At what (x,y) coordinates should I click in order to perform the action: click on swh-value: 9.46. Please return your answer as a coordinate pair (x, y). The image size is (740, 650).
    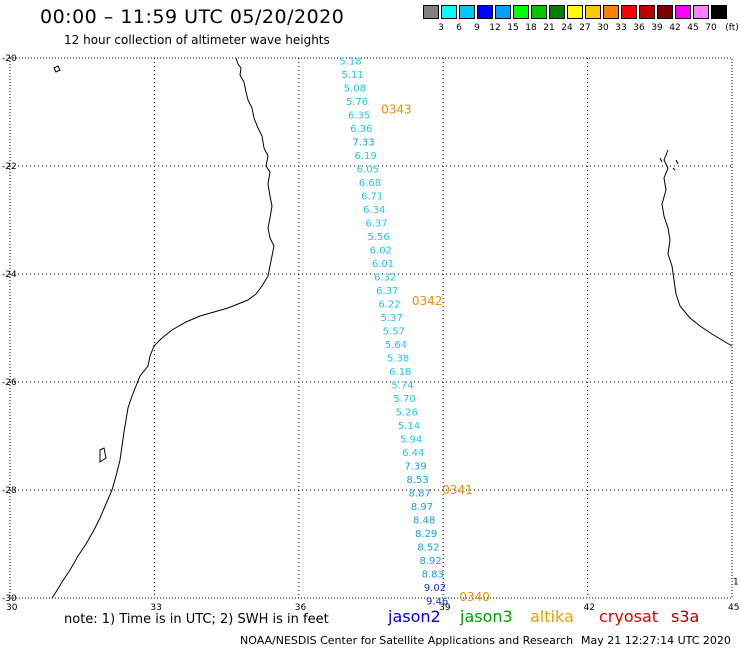
    Looking at the image, I should click on (437, 602).